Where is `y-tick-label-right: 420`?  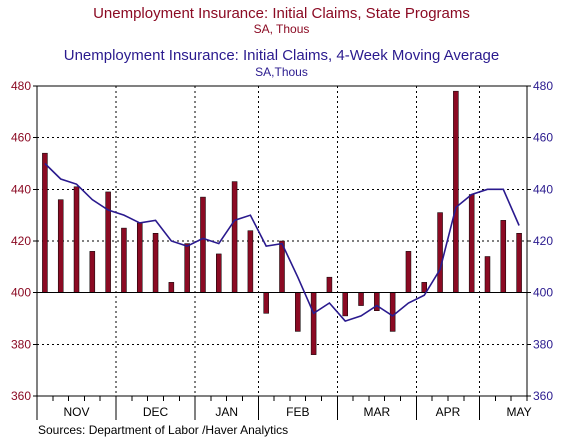
y-tick-label-right: 420 is located at coordinates (543, 241).